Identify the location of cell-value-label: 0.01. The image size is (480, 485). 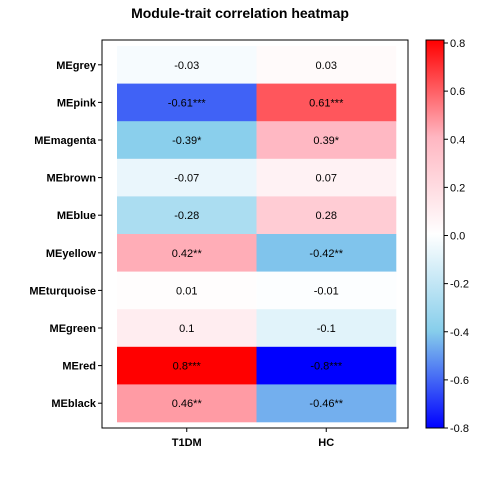
(186, 291).